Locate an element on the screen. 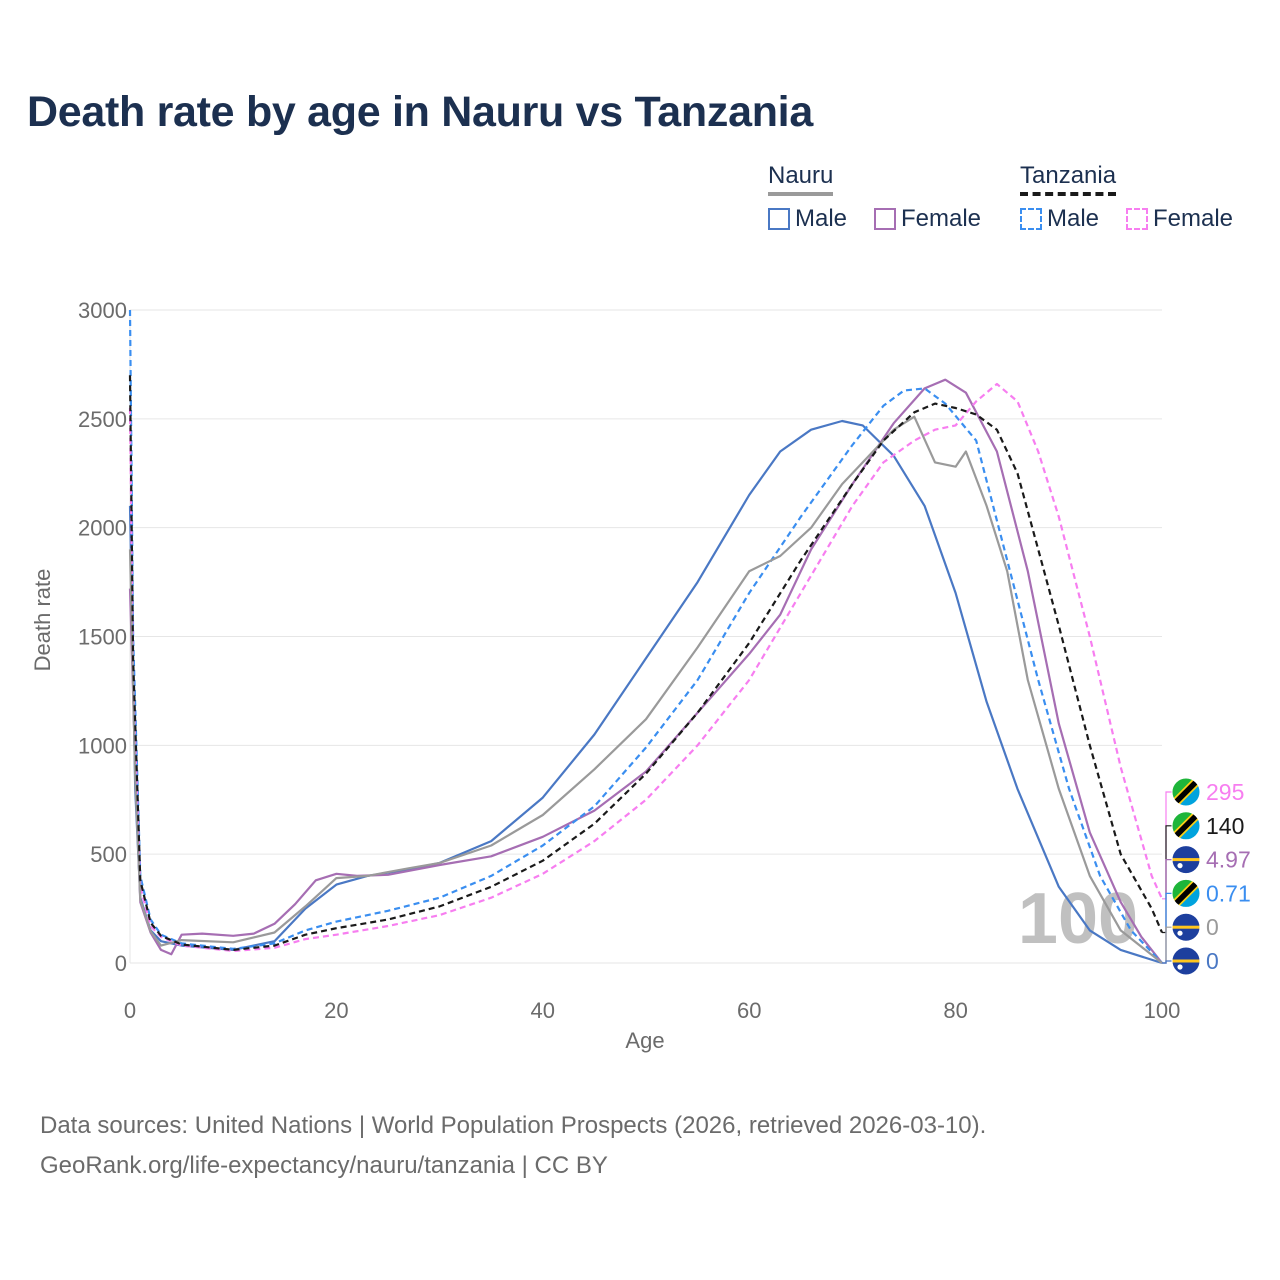 The image size is (1280, 1280). legend-tanzania-male: Male is located at coordinates (1059, 219).